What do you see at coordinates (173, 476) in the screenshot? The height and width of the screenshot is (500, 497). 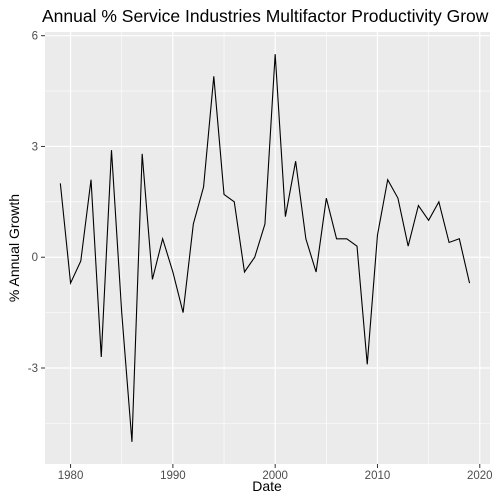 I see `x-tick-label: 1990` at bounding box center [173, 476].